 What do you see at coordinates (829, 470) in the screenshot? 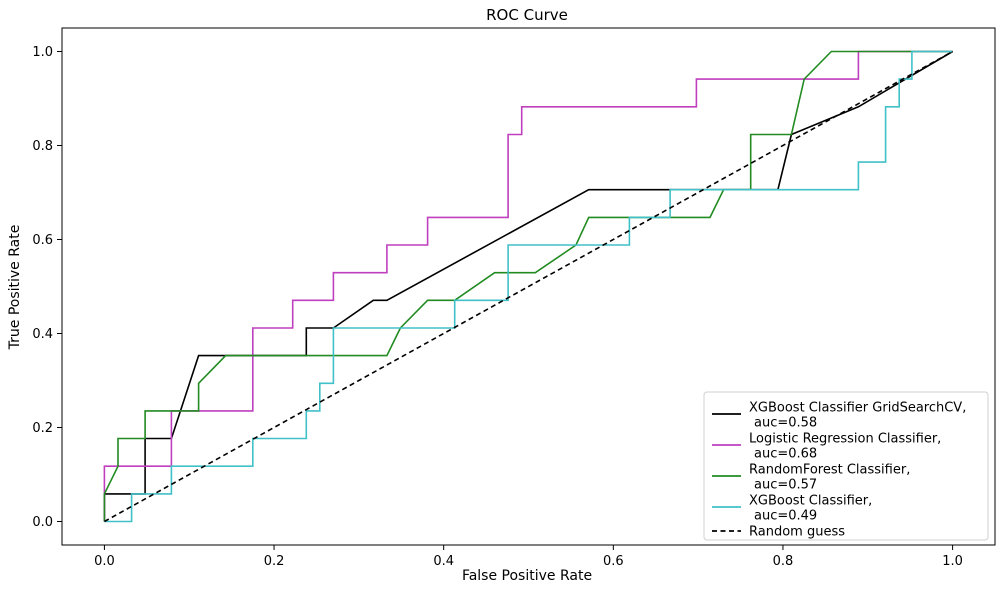
I see `legend-label-2: RandomForest Classifier,` at bounding box center [829, 470].